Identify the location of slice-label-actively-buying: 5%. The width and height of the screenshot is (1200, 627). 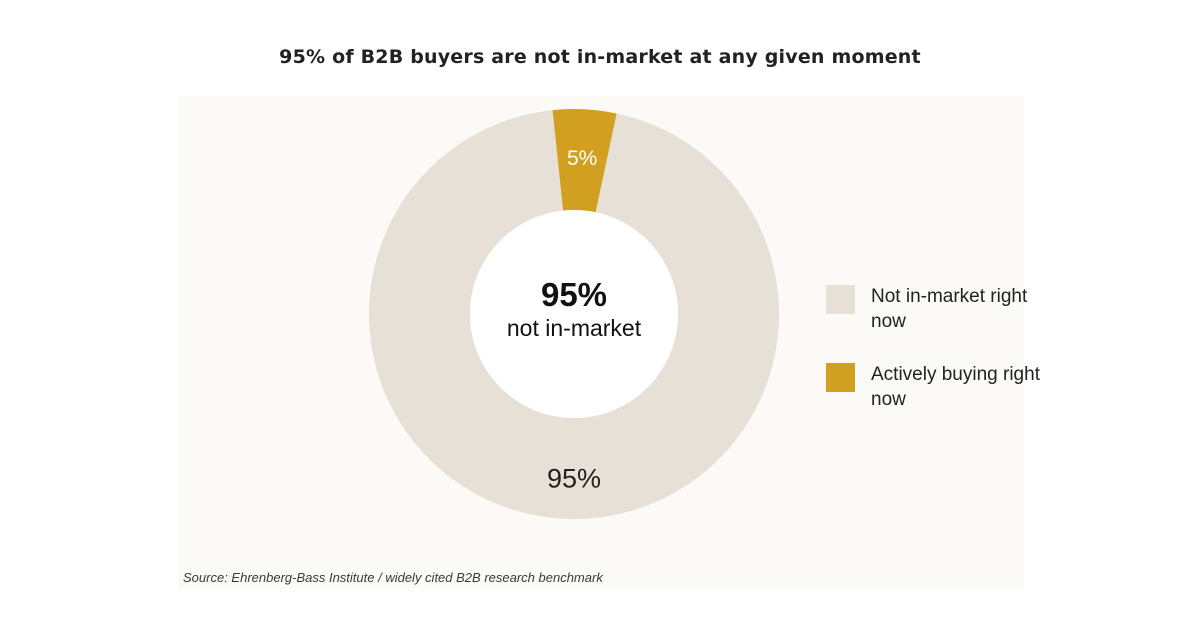
(582, 158).